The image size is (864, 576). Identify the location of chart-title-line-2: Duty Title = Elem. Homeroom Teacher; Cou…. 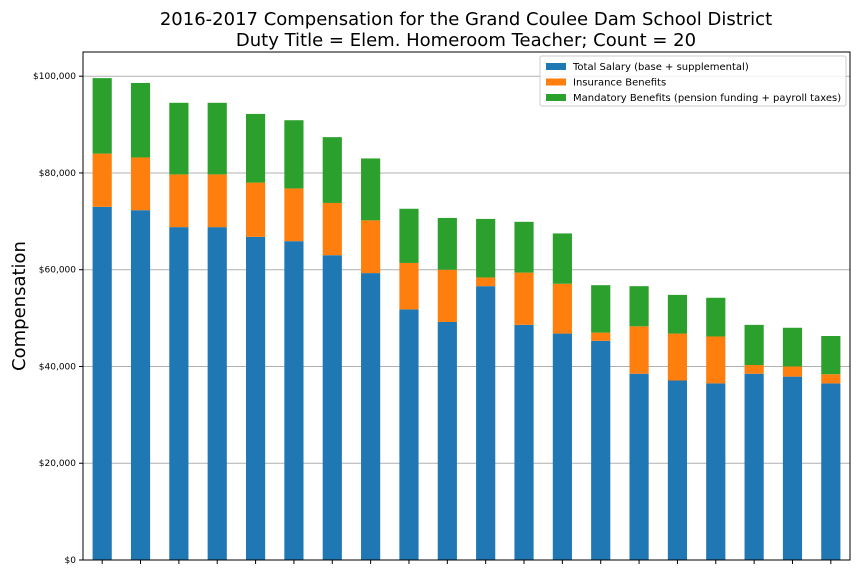
(466, 40).